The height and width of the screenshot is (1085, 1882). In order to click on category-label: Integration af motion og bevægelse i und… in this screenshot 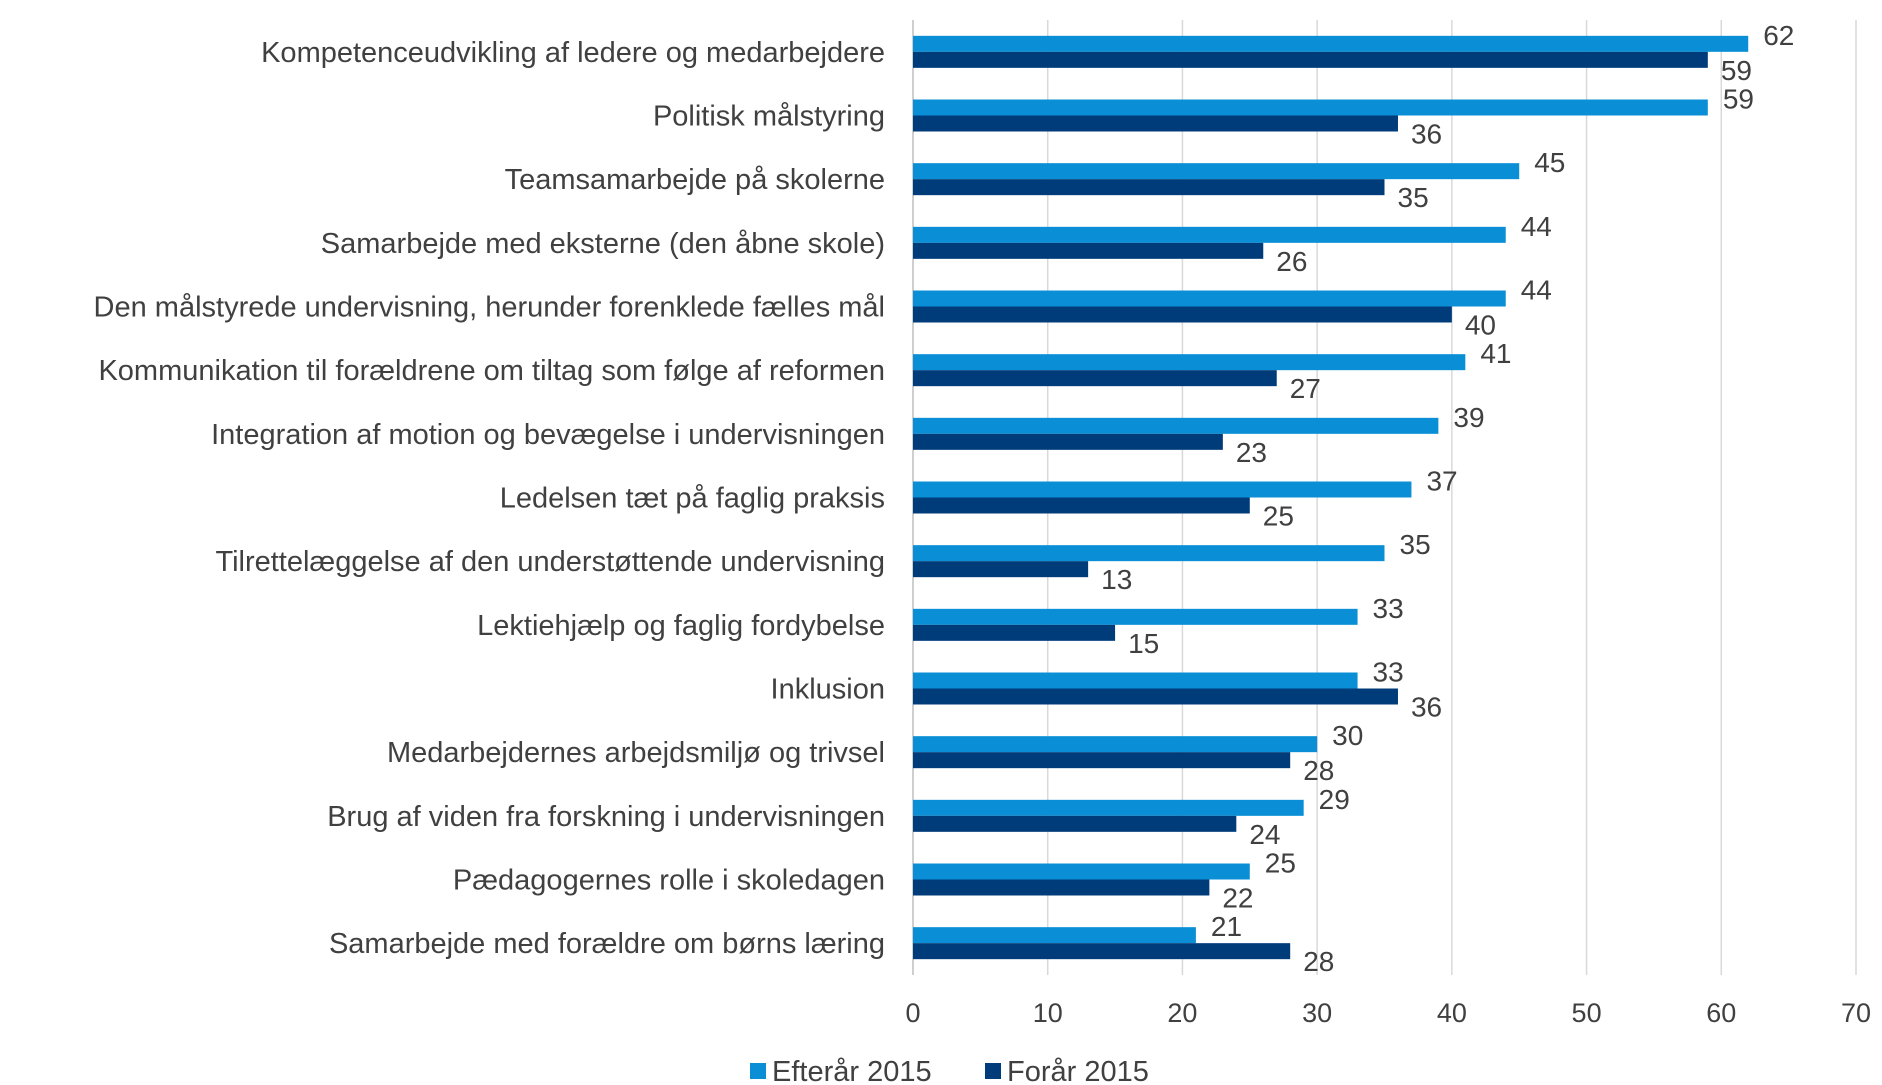, I will do `click(548, 435)`.